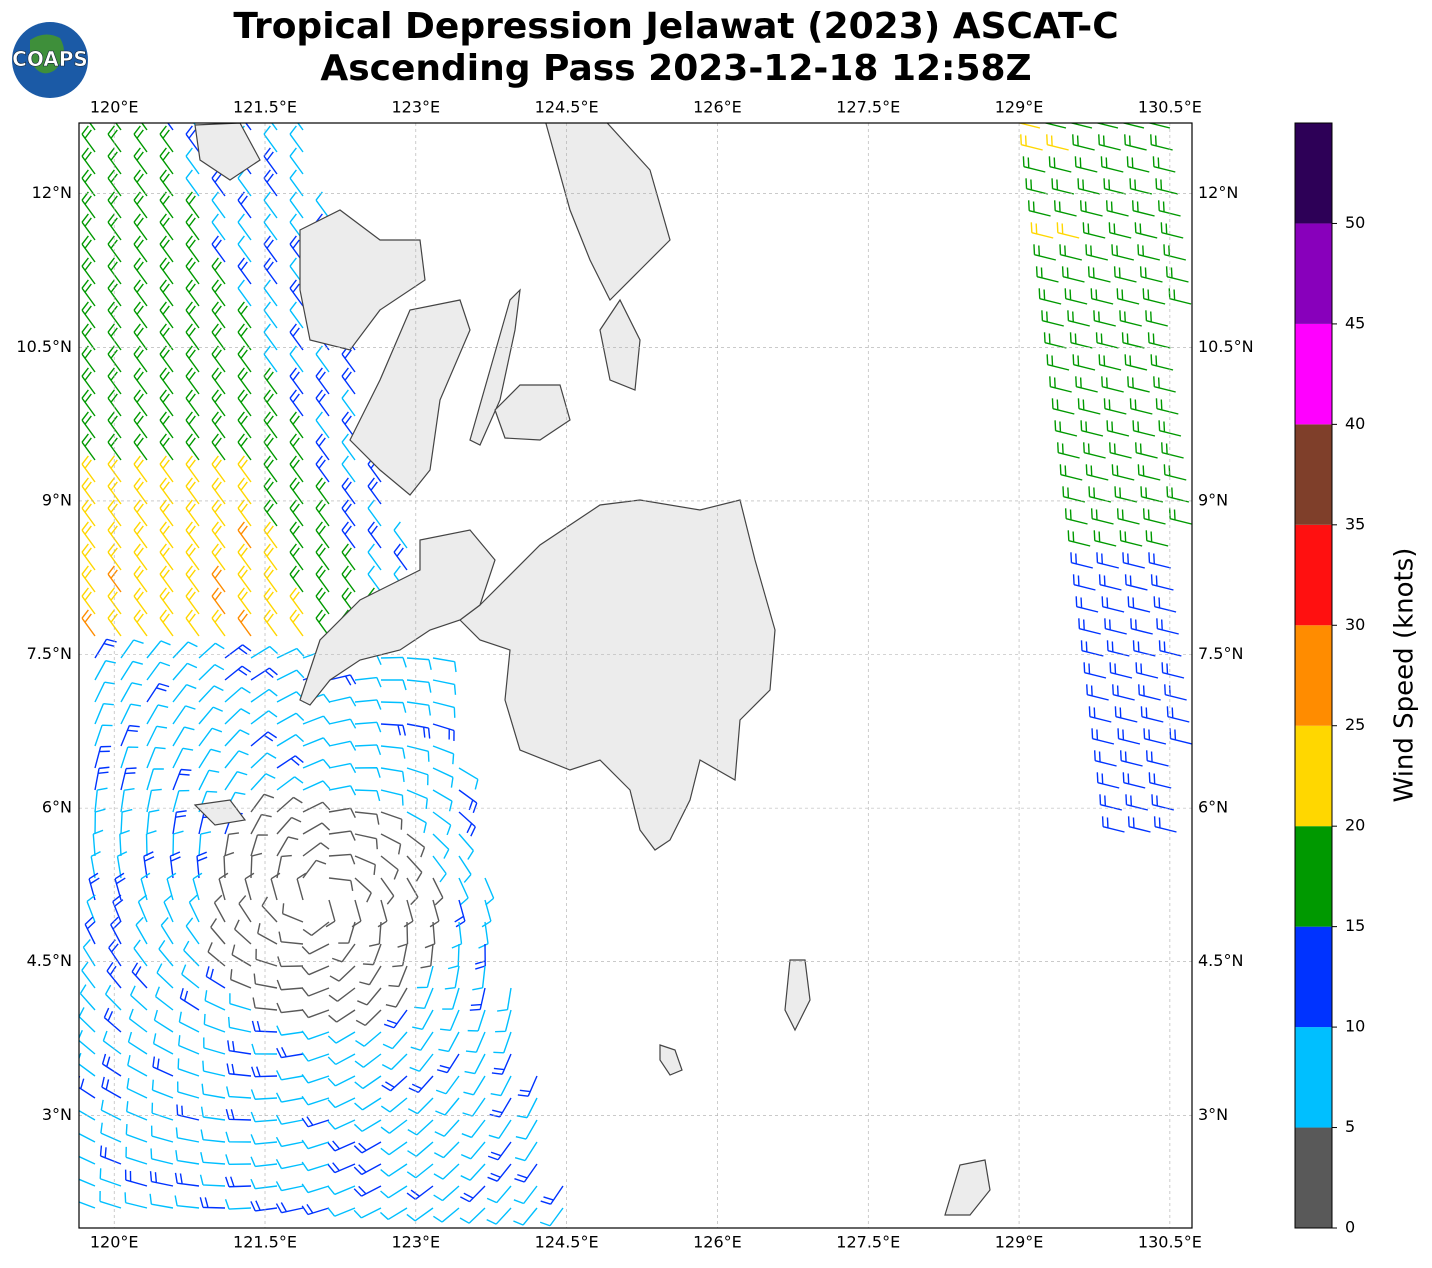 This screenshot has width=1432, height=1268. What do you see at coordinates (1220, 653) in the screenshot?
I see `y-tick-label: 7.5°N` at bounding box center [1220, 653].